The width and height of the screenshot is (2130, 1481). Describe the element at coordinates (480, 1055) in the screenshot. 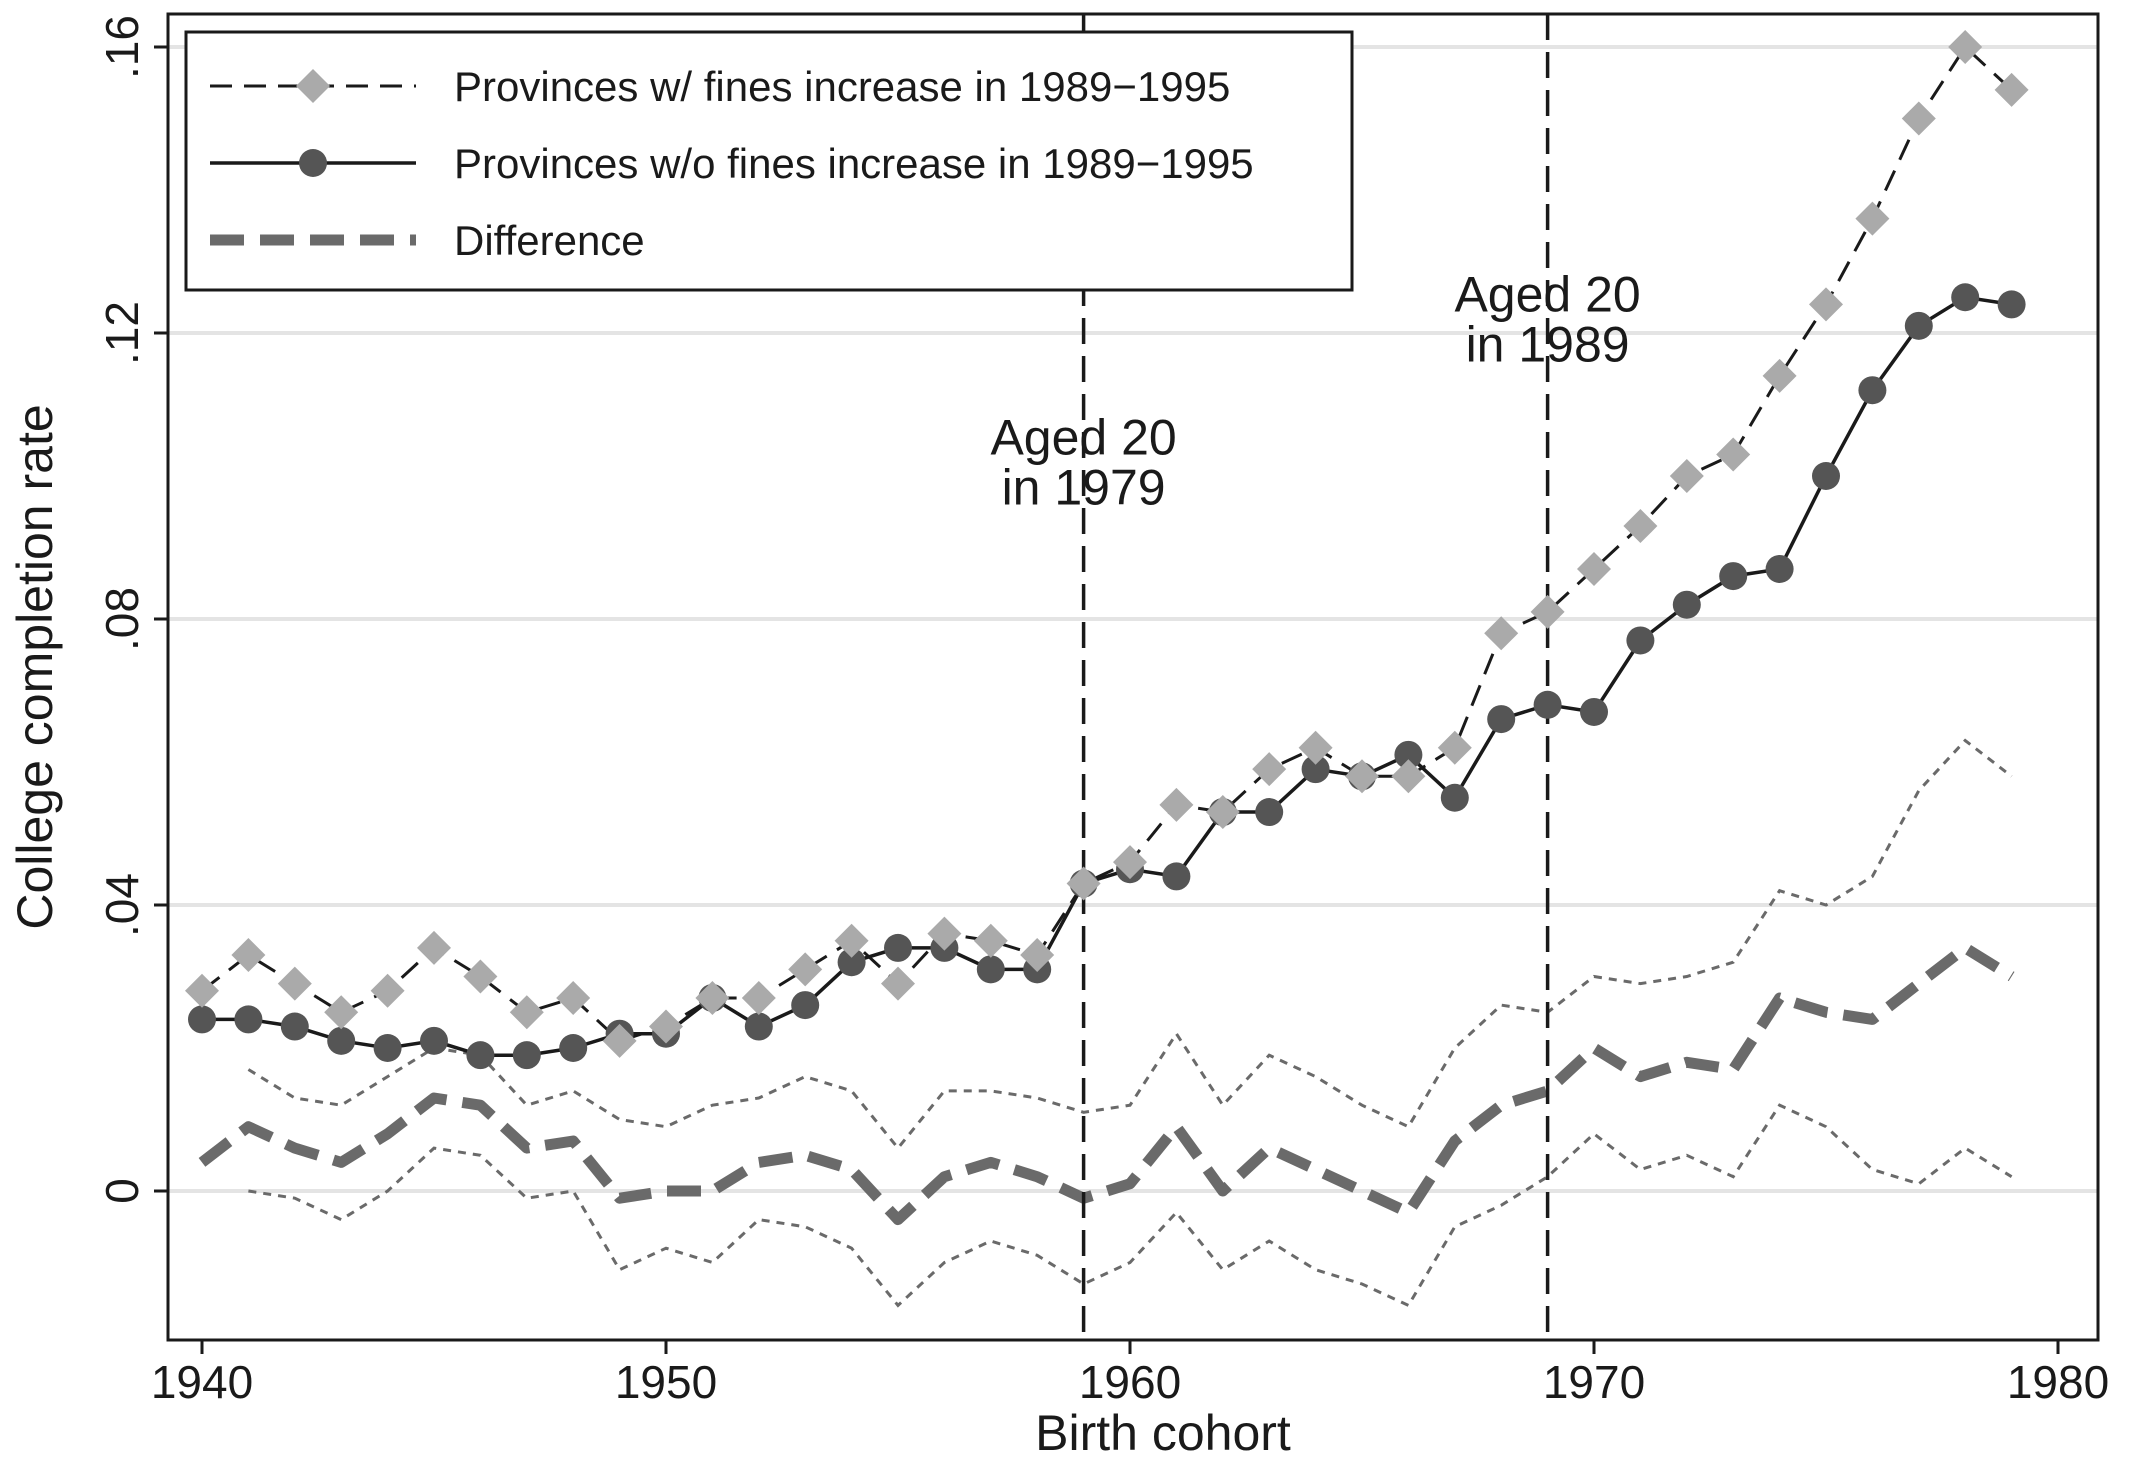

I see `control-point-1946` at that location.